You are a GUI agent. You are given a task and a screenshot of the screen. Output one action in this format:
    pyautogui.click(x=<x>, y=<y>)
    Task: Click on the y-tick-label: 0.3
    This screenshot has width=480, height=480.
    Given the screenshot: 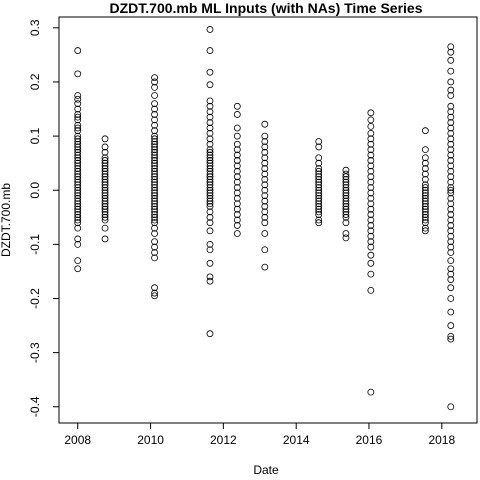 What is the action you would take?
    pyautogui.click(x=35, y=27)
    